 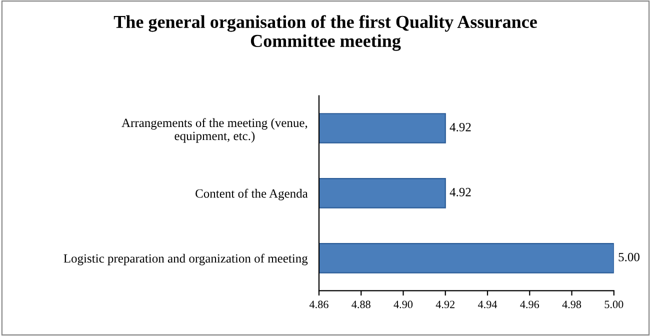 What do you see at coordinates (252, 194) in the screenshot?
I see `y-tick-label: Content of the Agenda` at bounding box center [252, 194].